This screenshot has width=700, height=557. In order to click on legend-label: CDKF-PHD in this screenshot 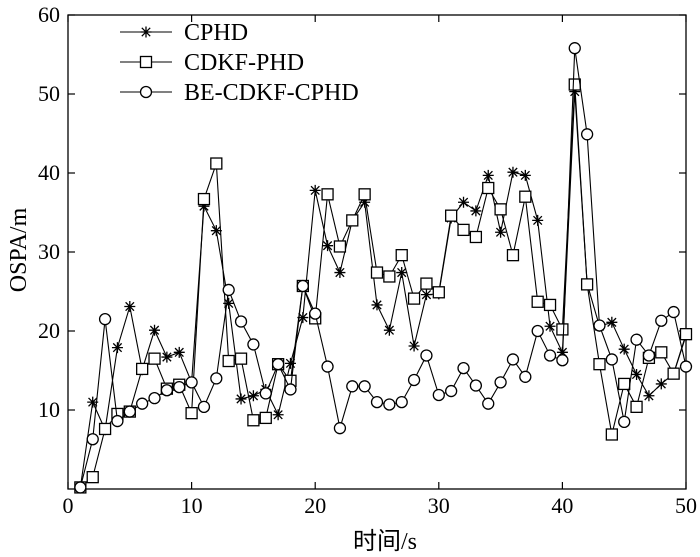, I will do `click(244, 63)`.